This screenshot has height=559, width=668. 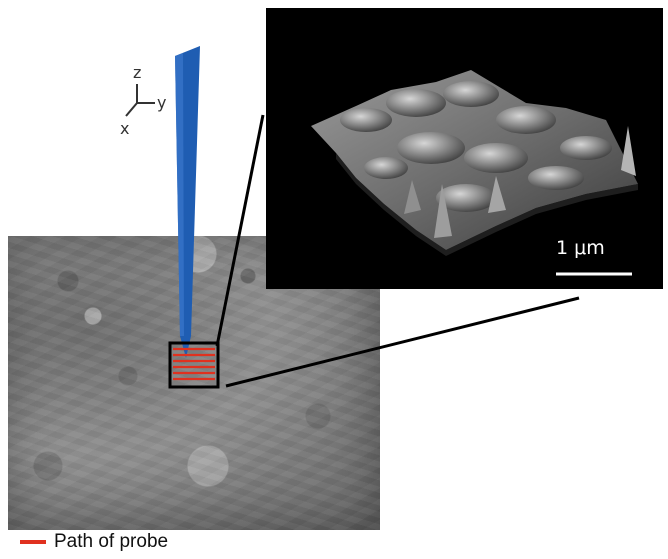 I want to click on connector-line-bottom, so click(x=402, y=342).